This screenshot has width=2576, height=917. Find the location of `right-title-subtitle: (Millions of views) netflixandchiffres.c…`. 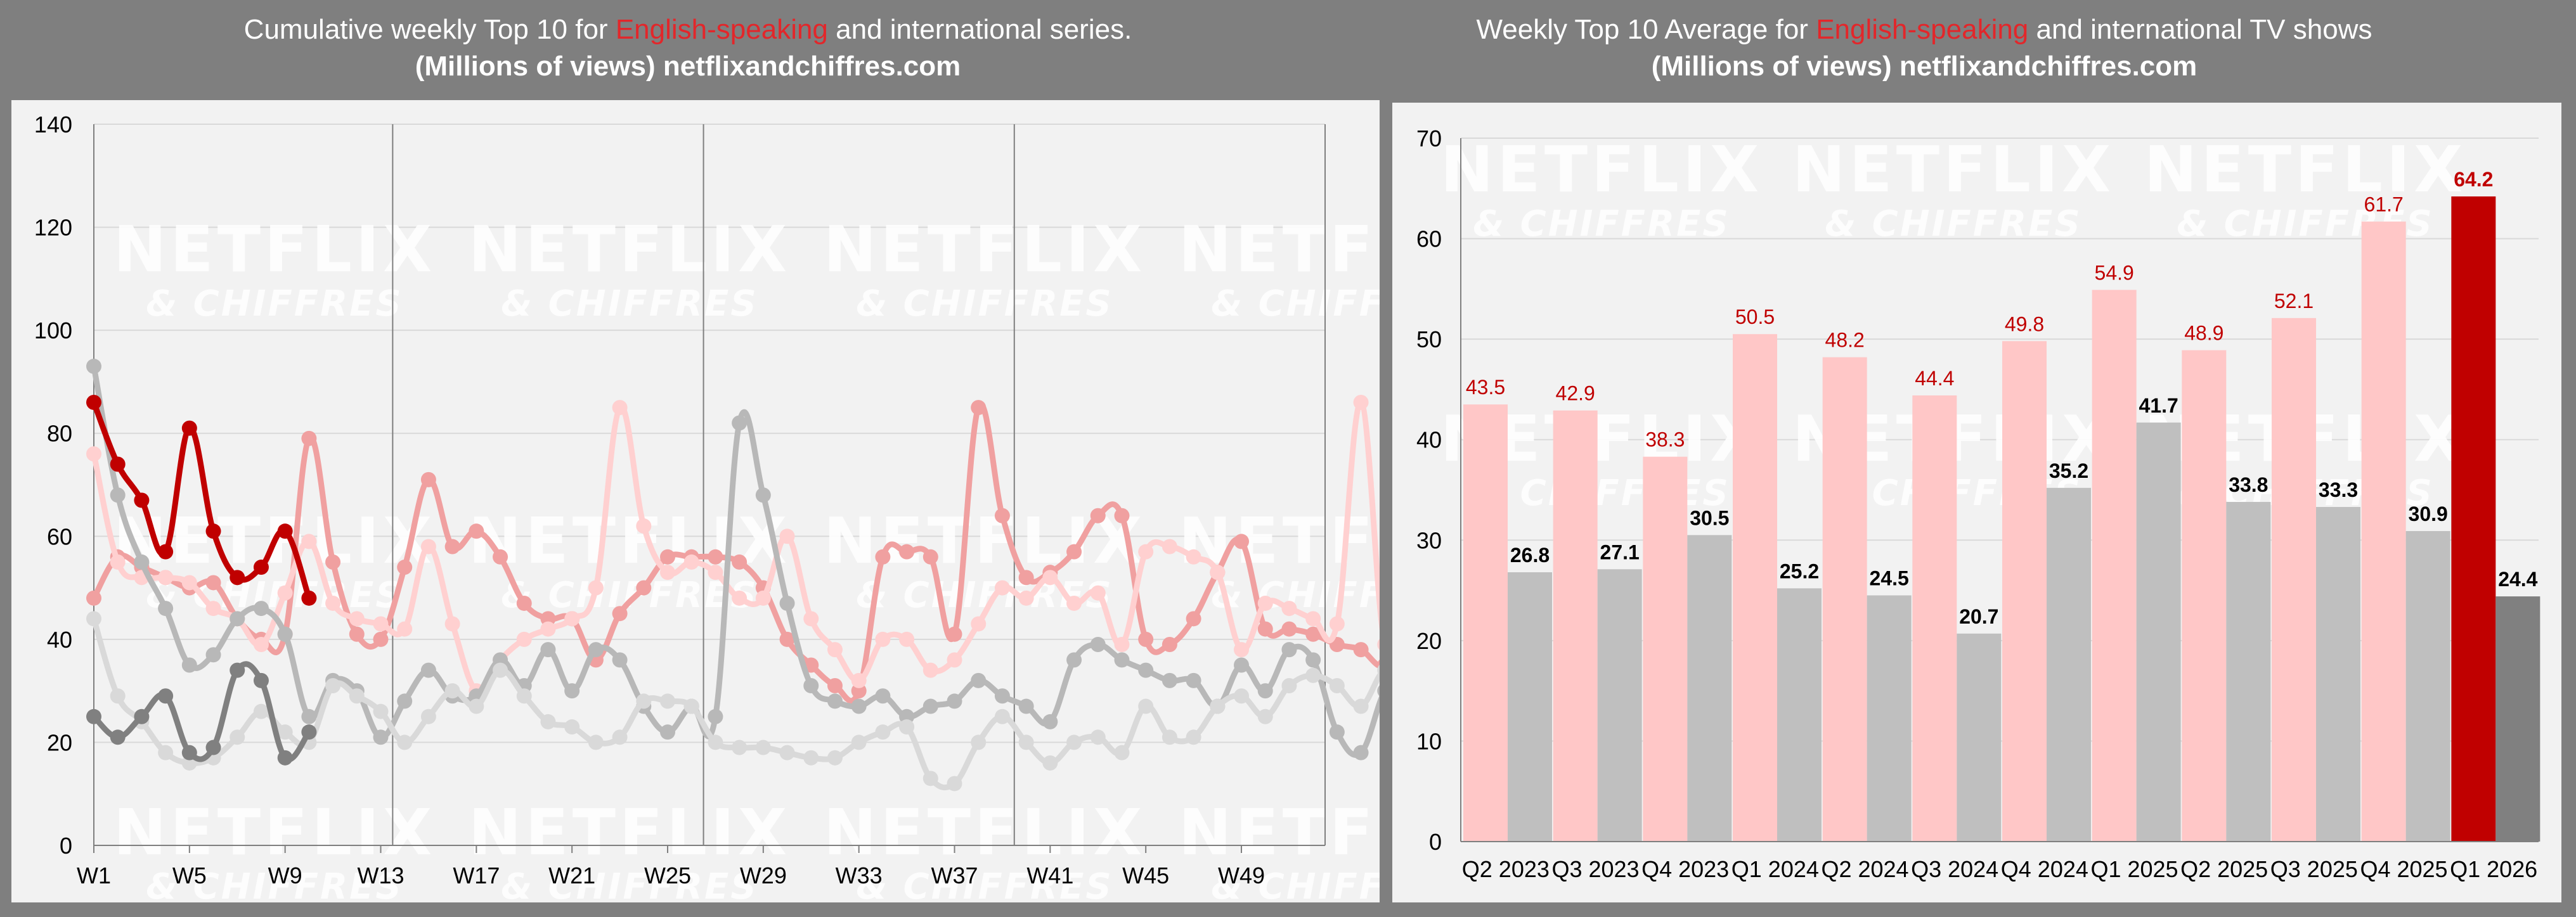

right-title-subtitle: (Millions of views) netflixandchiffres.c… is located at coordinates (1924, 67).